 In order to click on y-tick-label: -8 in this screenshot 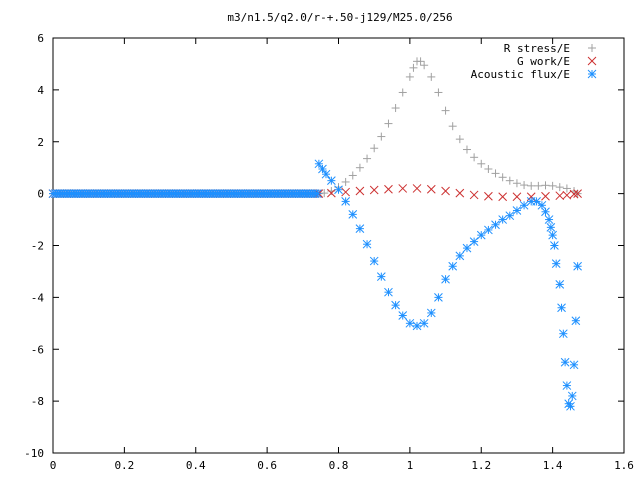, I will do `click(37, 401)`.